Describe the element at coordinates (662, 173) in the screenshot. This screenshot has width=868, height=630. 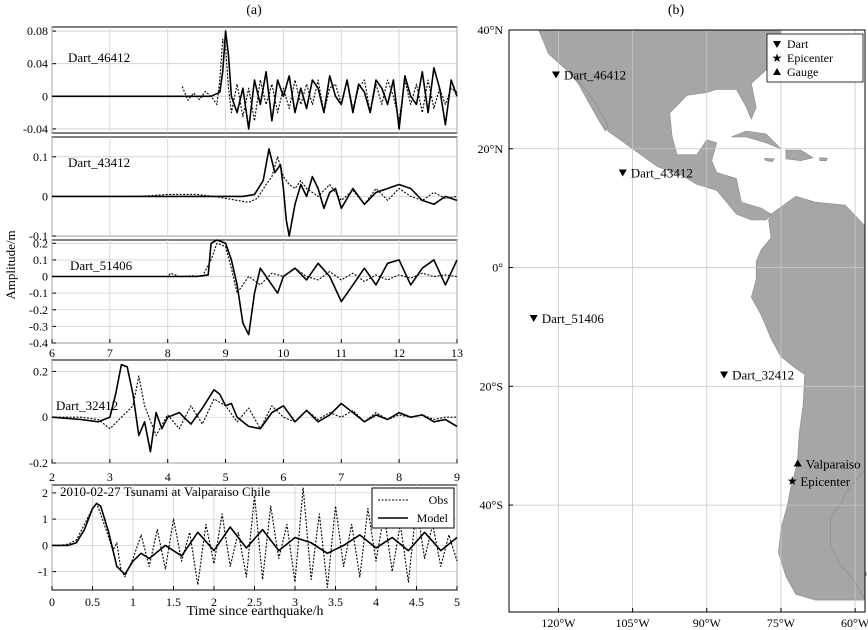
I see `station-label: Dart_43412` at that location.